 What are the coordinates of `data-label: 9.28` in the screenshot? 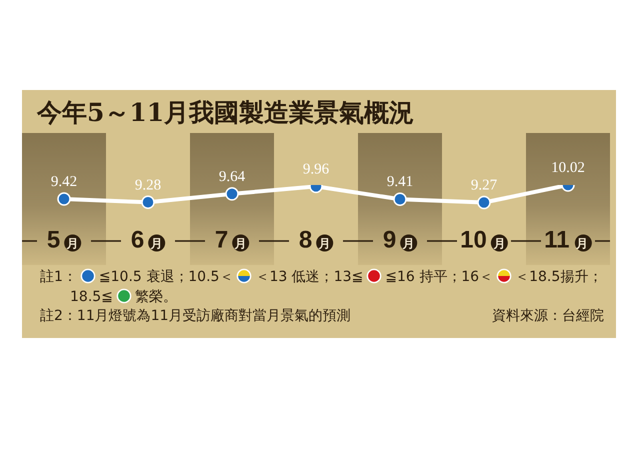 It's located at (148, 185).